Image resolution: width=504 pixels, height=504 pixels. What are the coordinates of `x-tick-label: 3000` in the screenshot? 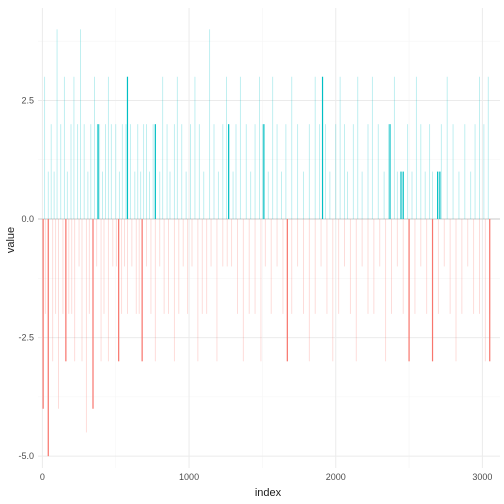 It's located at (482, 477).